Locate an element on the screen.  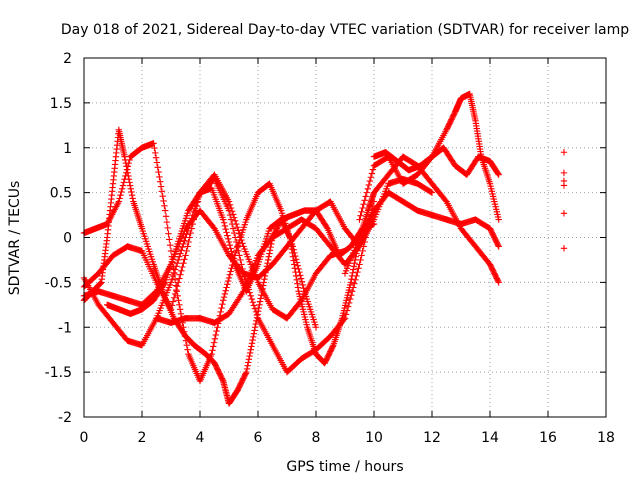
y-tick-label: 2 is located at coordinates (67, 59).